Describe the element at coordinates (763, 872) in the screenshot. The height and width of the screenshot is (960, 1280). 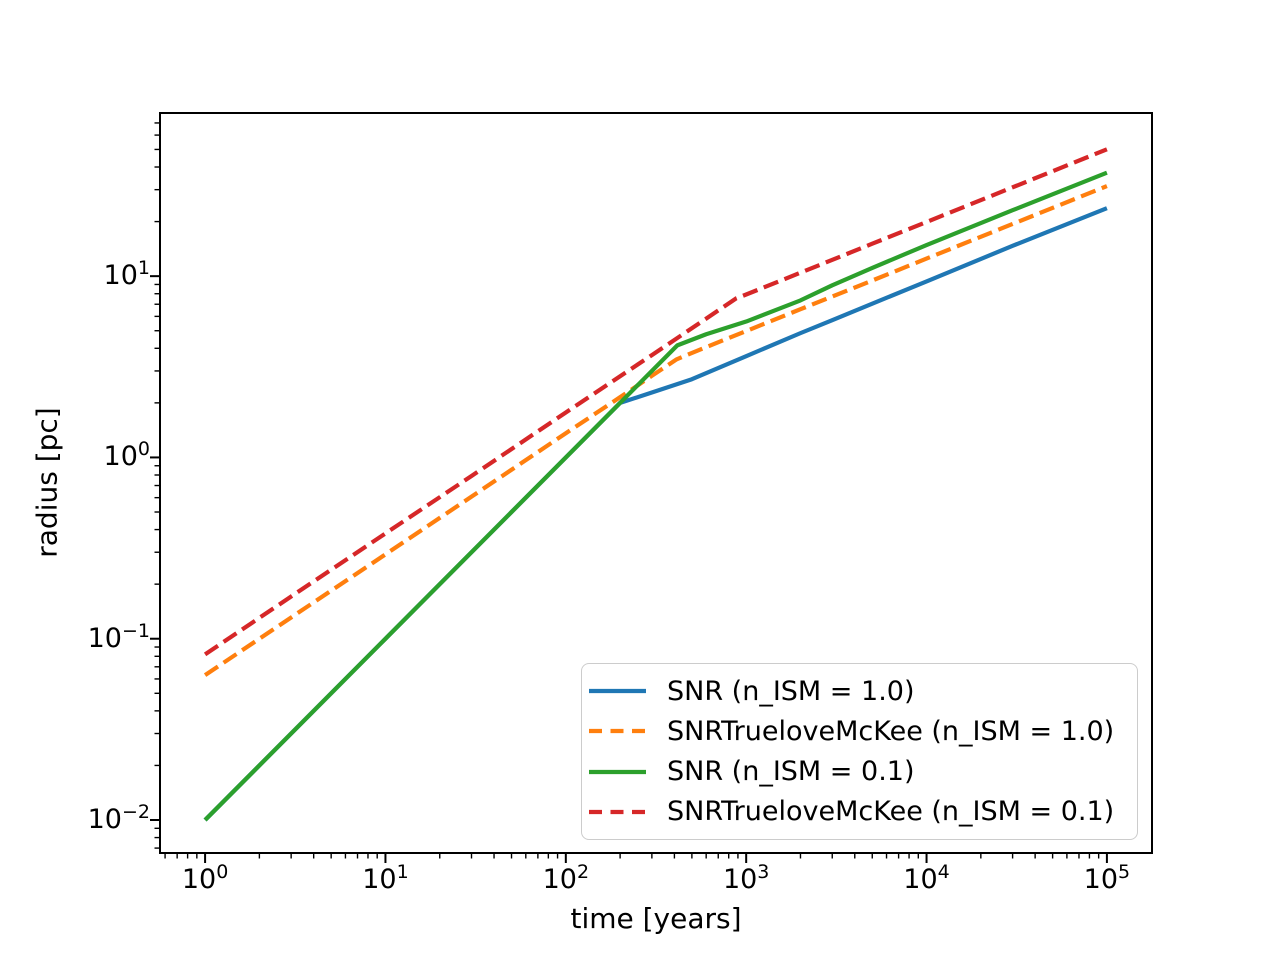
I see `tick-exponent: 3` at that location.